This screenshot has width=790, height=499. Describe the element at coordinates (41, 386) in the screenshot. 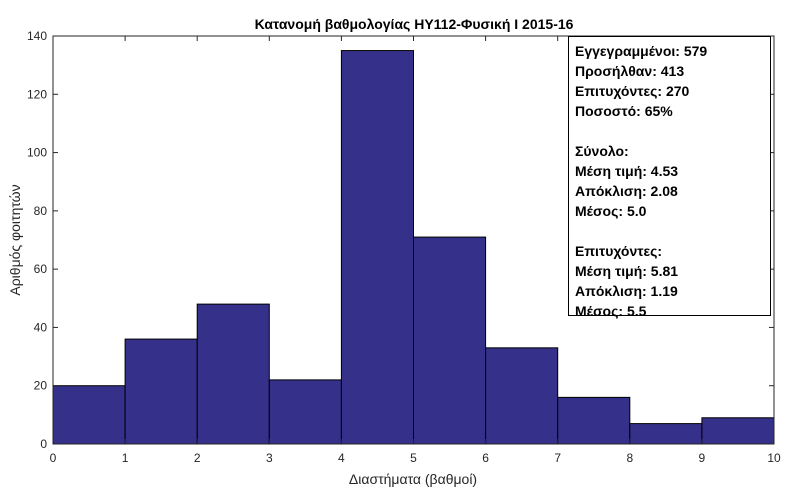

I see `y-tick-label: 20` at that location.